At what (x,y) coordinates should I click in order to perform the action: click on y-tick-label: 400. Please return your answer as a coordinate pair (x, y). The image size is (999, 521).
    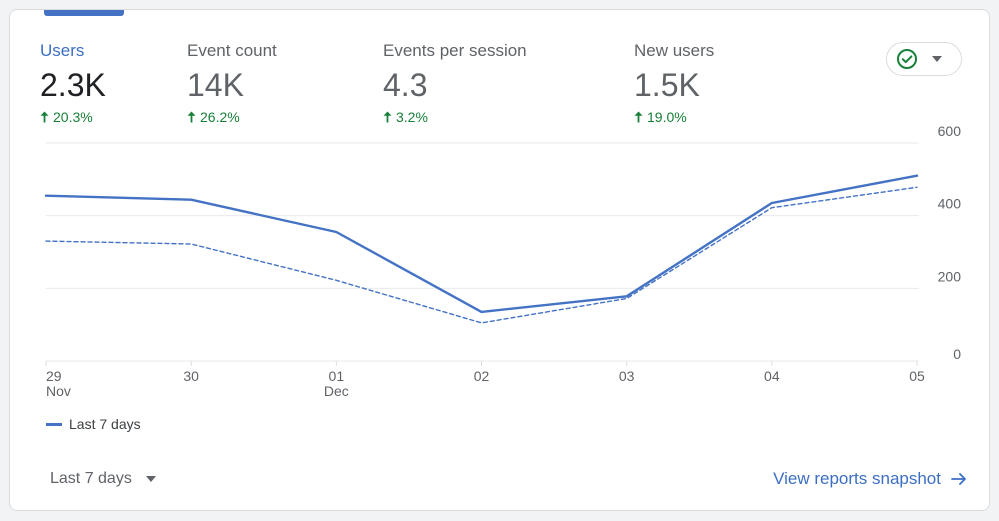
    Looking at the image, I should click on (950, 204).